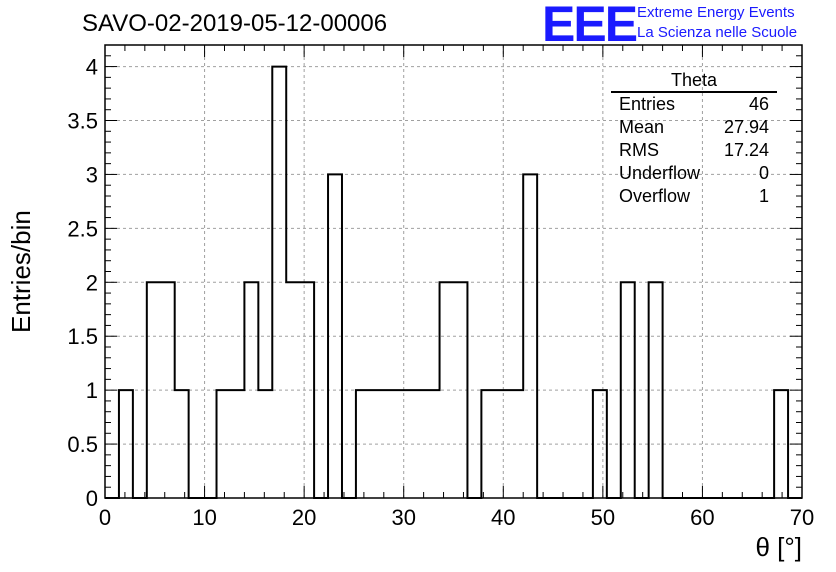 This screenshot has width=836, height=572. Describe the element at coordinates (82, 228) in the screenshot. I see `y-tick-label: 2.5` at that location.